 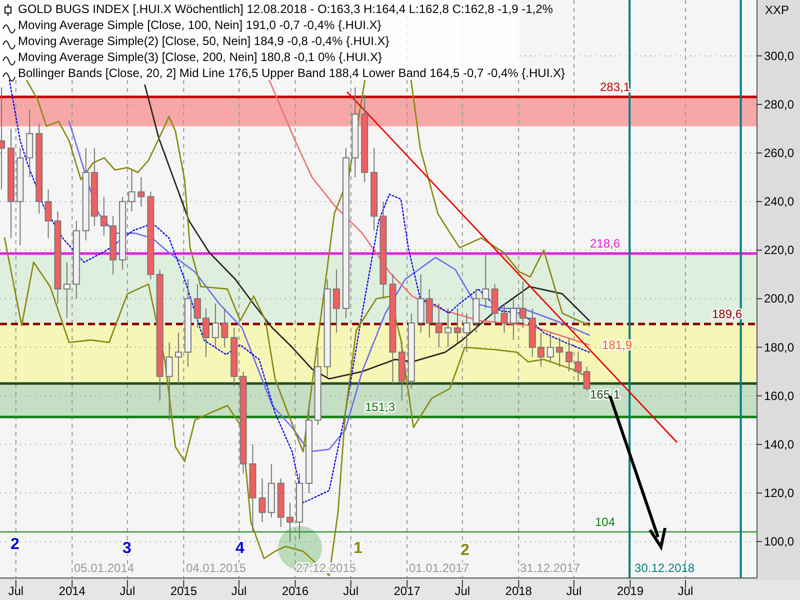 I want to click on x-tick-label: 2015, so click(x=184, y=591).